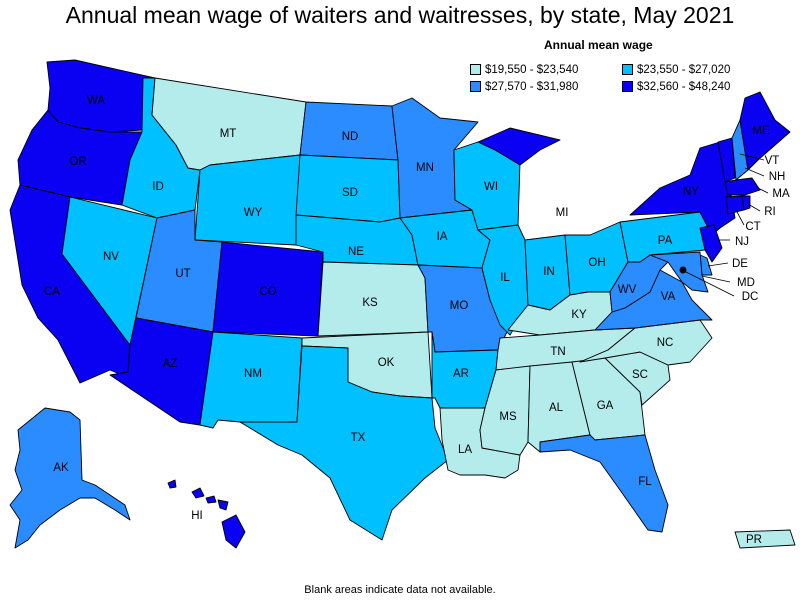  I want to click on legend-label: $23,550 - $27,020, so click(684, 69).